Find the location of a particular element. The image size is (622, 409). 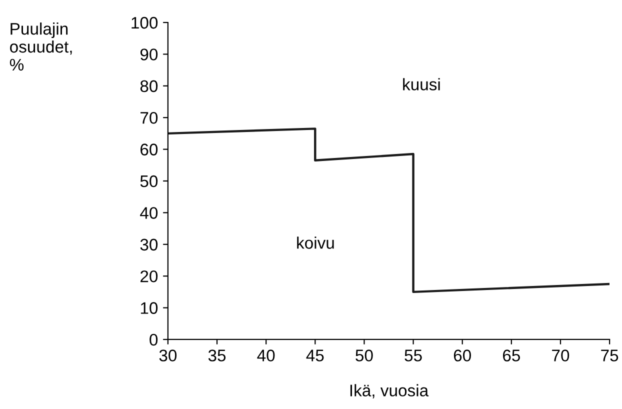

x-axis-title: Ikä, vuosia is located at coordinates (389, 391).